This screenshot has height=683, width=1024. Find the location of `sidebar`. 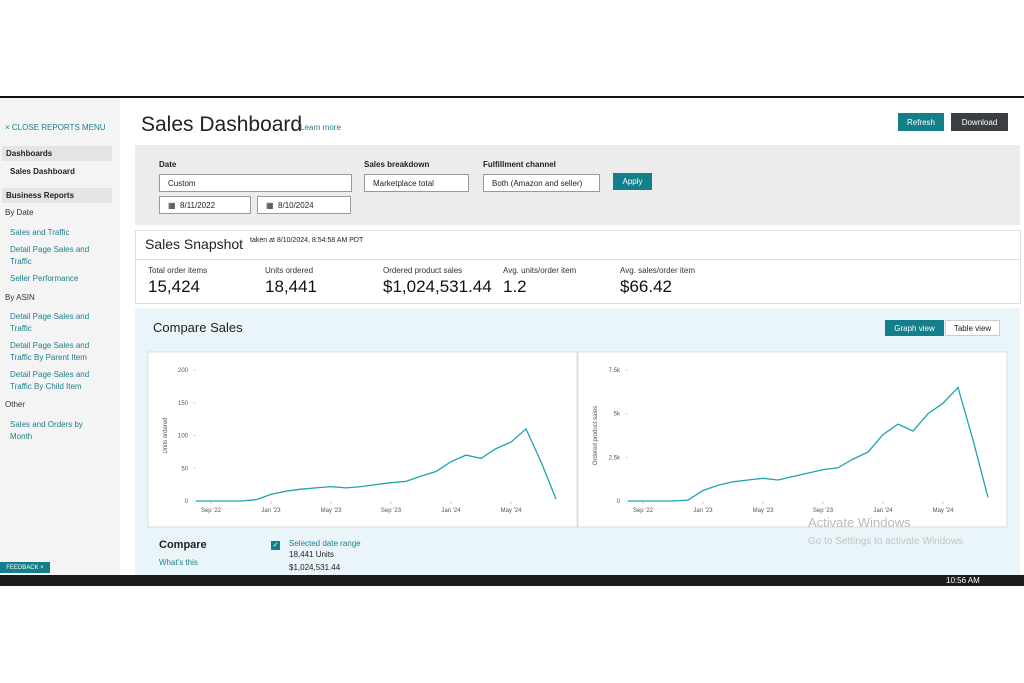

sidebar is located at coordinates (60, 336).